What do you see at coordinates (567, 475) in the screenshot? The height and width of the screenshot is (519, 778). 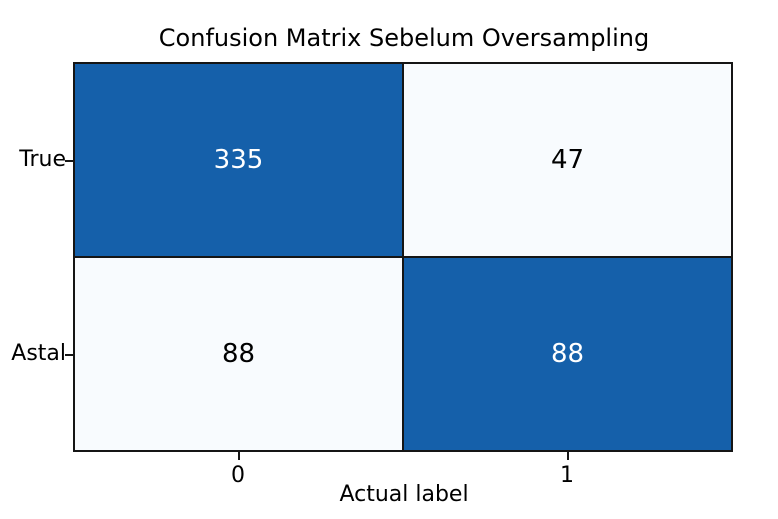 I see `x-tick-label-1: 1` at bounding box center [567, 475].